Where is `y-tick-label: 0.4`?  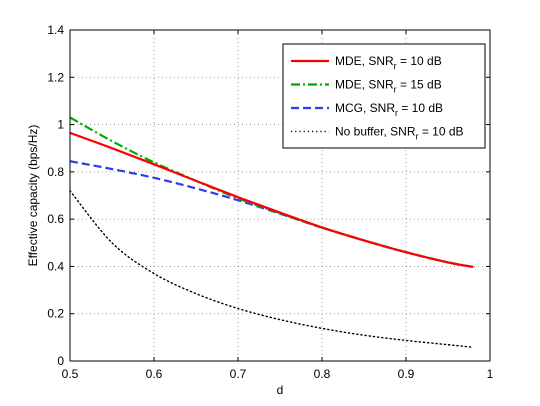 y-tick-label: 0.4 is located at coordinates (55, 266).